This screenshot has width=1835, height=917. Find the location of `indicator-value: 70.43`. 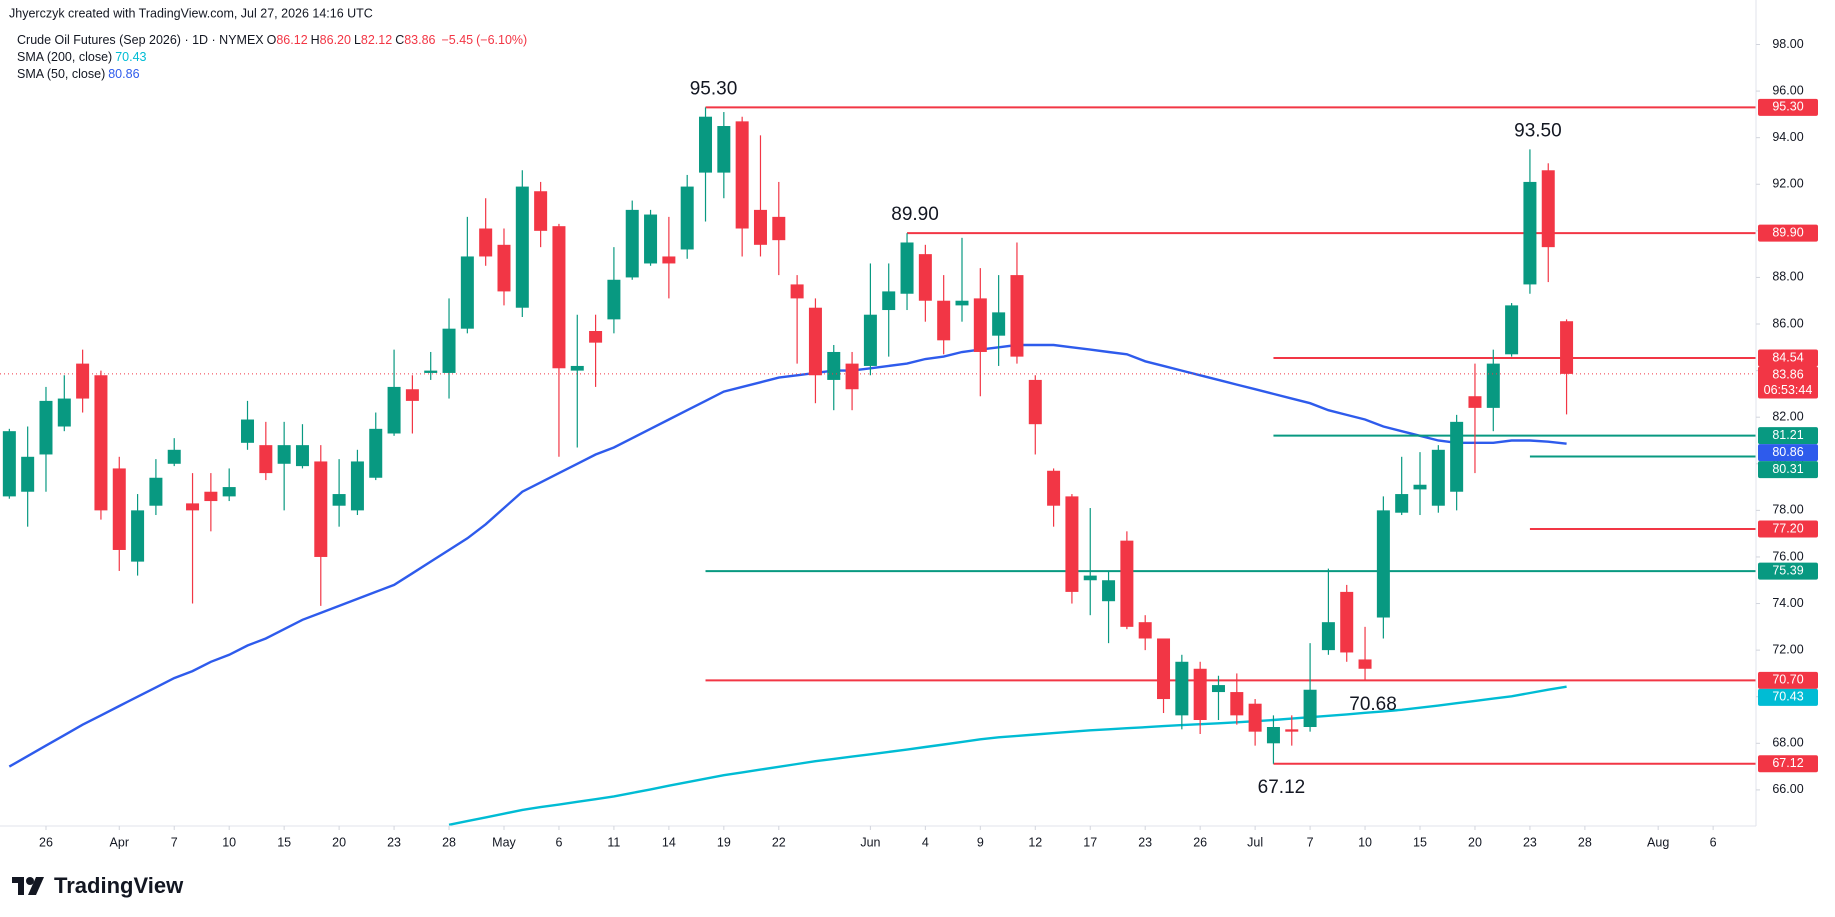

indicator-value: 70.43 is located at coordinates (131, 57).